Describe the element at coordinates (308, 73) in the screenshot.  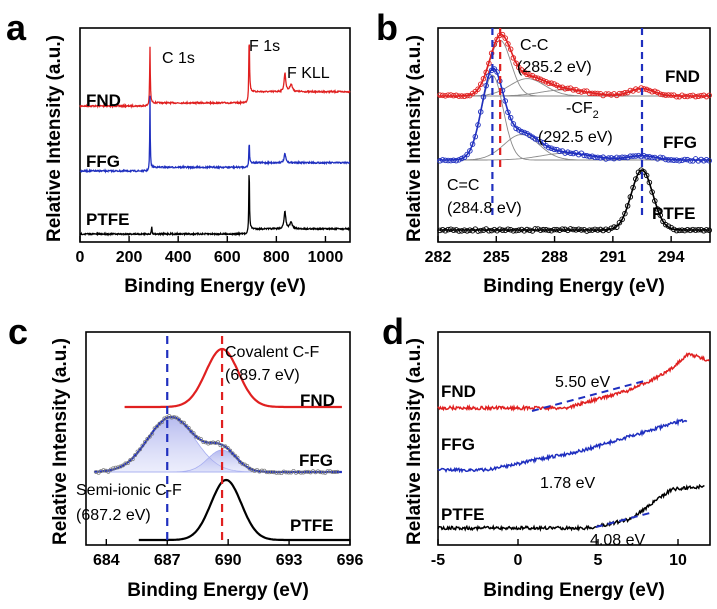
I see `annotation-fkll: F KLL` at that location.